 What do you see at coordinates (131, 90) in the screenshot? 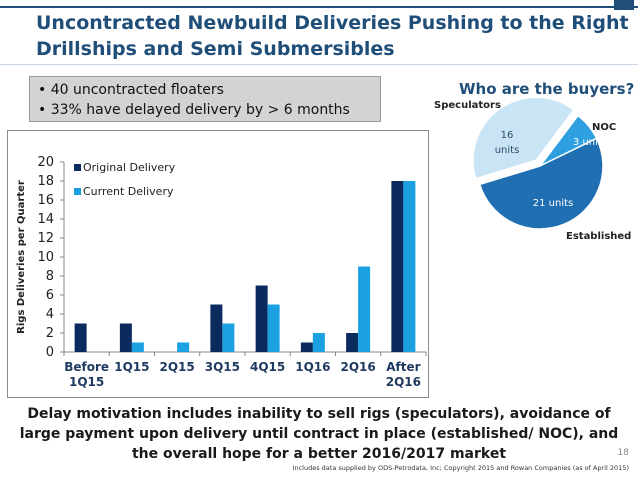
I see `bullet-1: • 40 uncontracted floaters` at bounding box center [131, 90].